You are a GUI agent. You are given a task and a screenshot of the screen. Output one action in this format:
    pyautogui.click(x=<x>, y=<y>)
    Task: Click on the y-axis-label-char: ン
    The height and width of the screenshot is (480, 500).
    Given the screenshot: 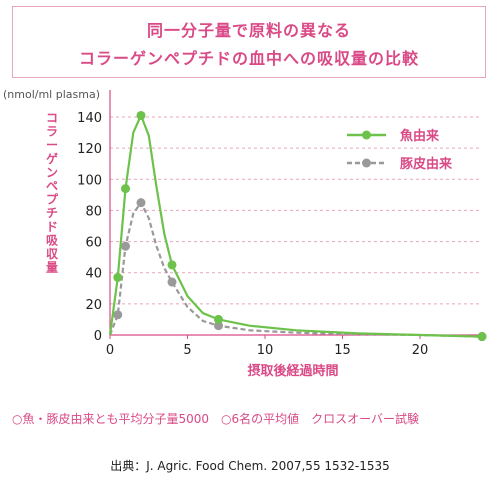 What is the action you would take?
    pyautogui.click(x=52, y=172)
    